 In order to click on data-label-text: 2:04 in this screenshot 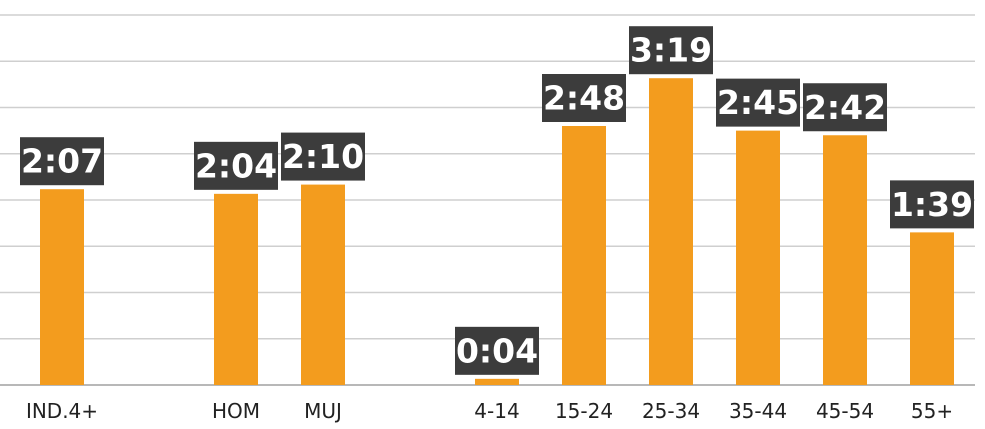, I will do `click(236, 165)`.